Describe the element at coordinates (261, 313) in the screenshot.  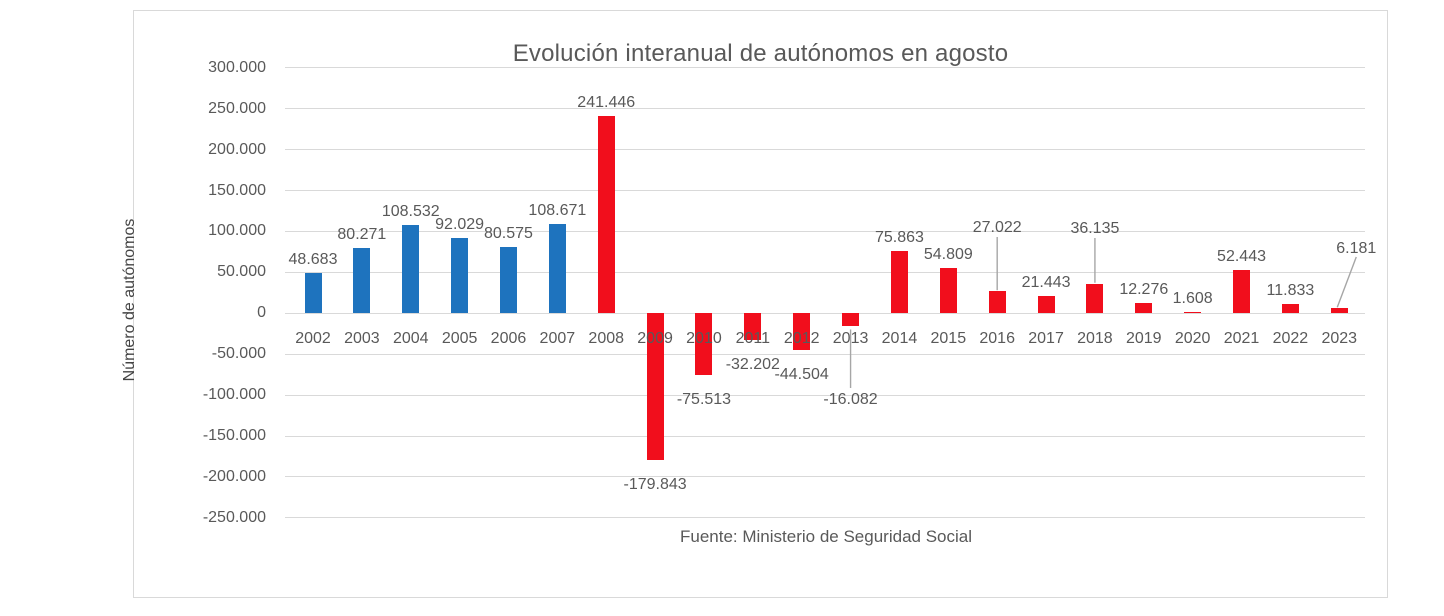
I see `y-axis-tick-label: 0` at that location.